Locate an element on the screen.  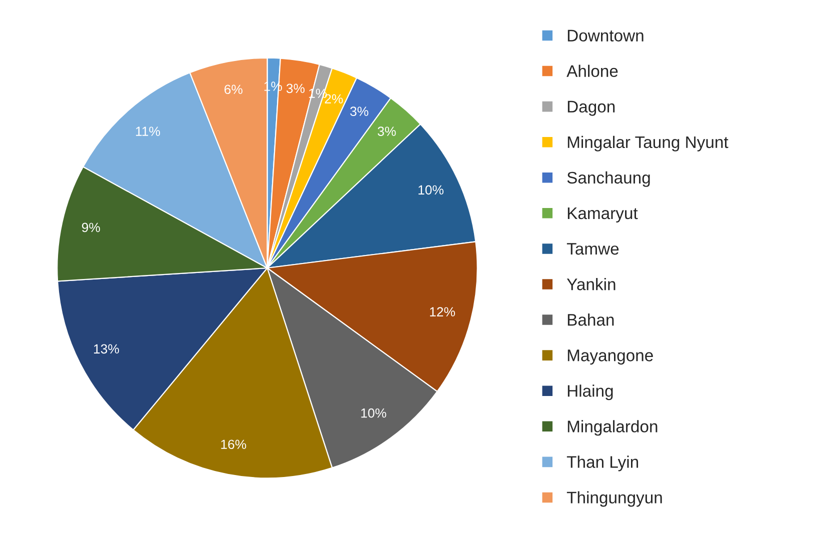
data-label: 9% is located at coordinates (91, 227).